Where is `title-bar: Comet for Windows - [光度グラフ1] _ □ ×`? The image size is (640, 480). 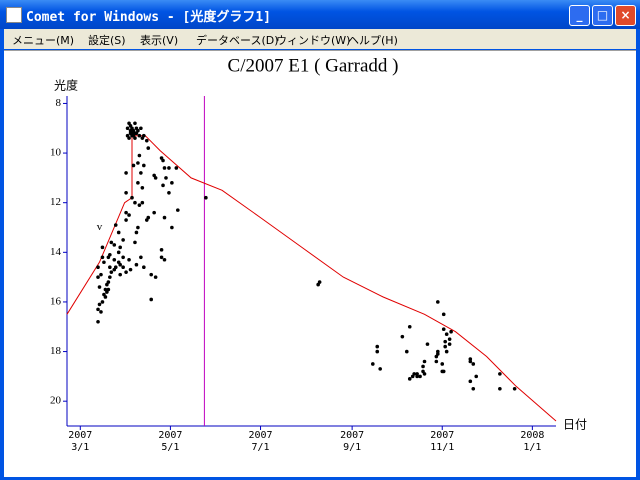 title-bar: Comet for Windows - [光度グラフ1] _ □ × is located at coordinates (320, 14).